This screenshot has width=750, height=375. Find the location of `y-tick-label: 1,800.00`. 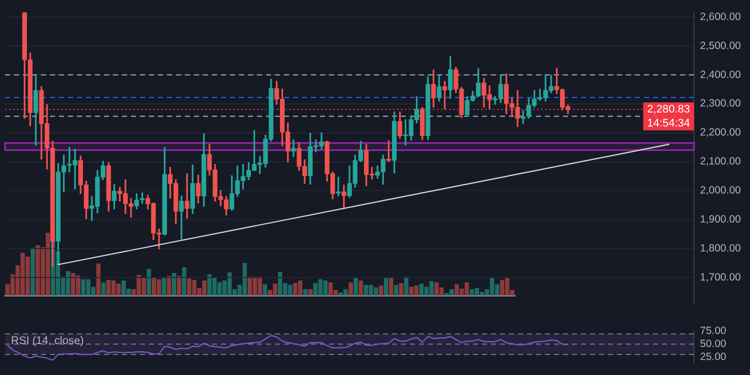

y-tick-label: 1,800.00 is located at coordinates (721, 248).